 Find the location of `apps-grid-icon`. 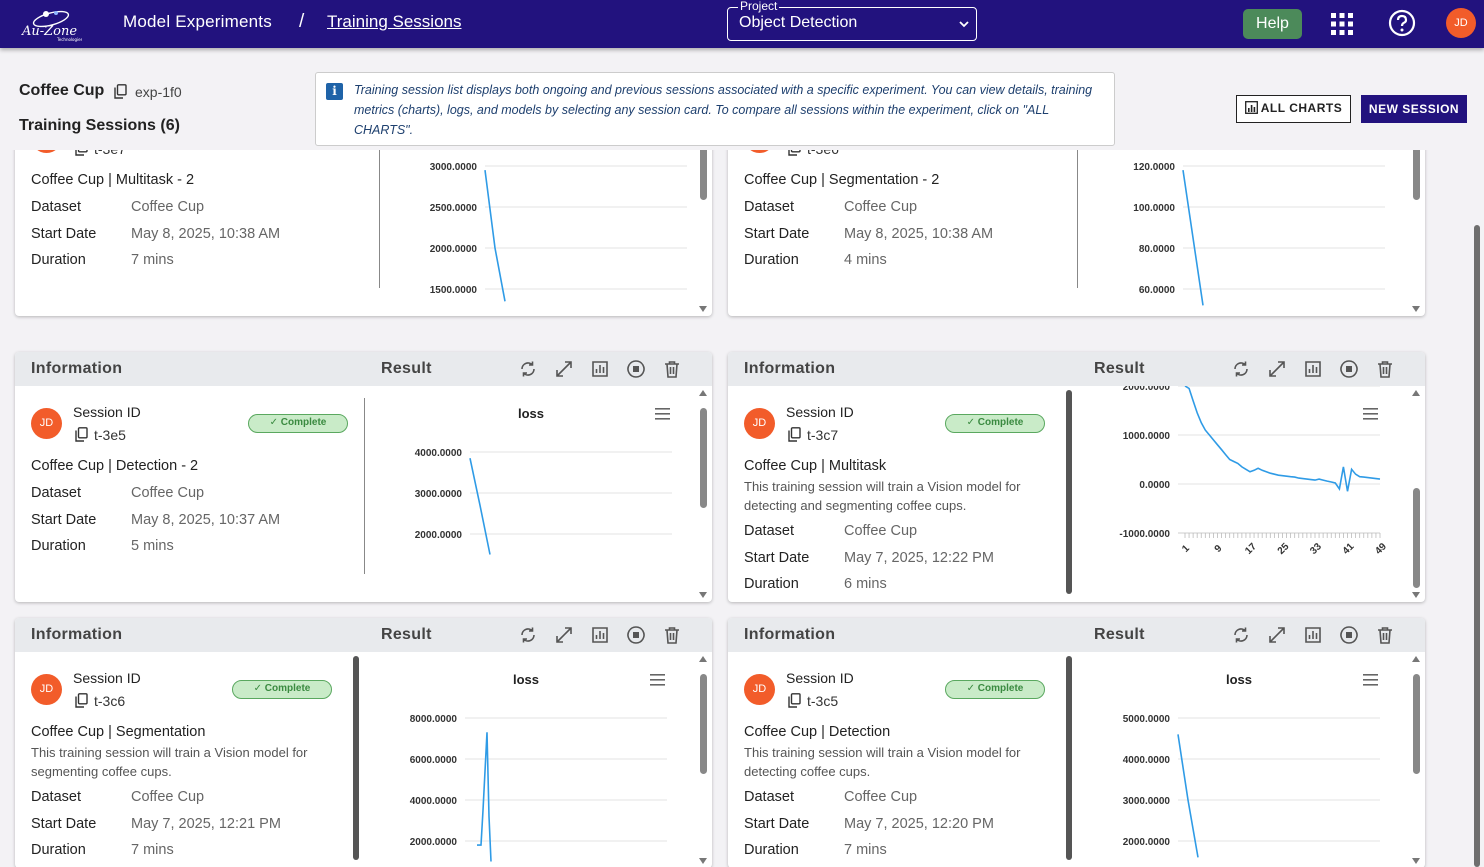

apps-grid-icon is located at coordinates (1342, 24).